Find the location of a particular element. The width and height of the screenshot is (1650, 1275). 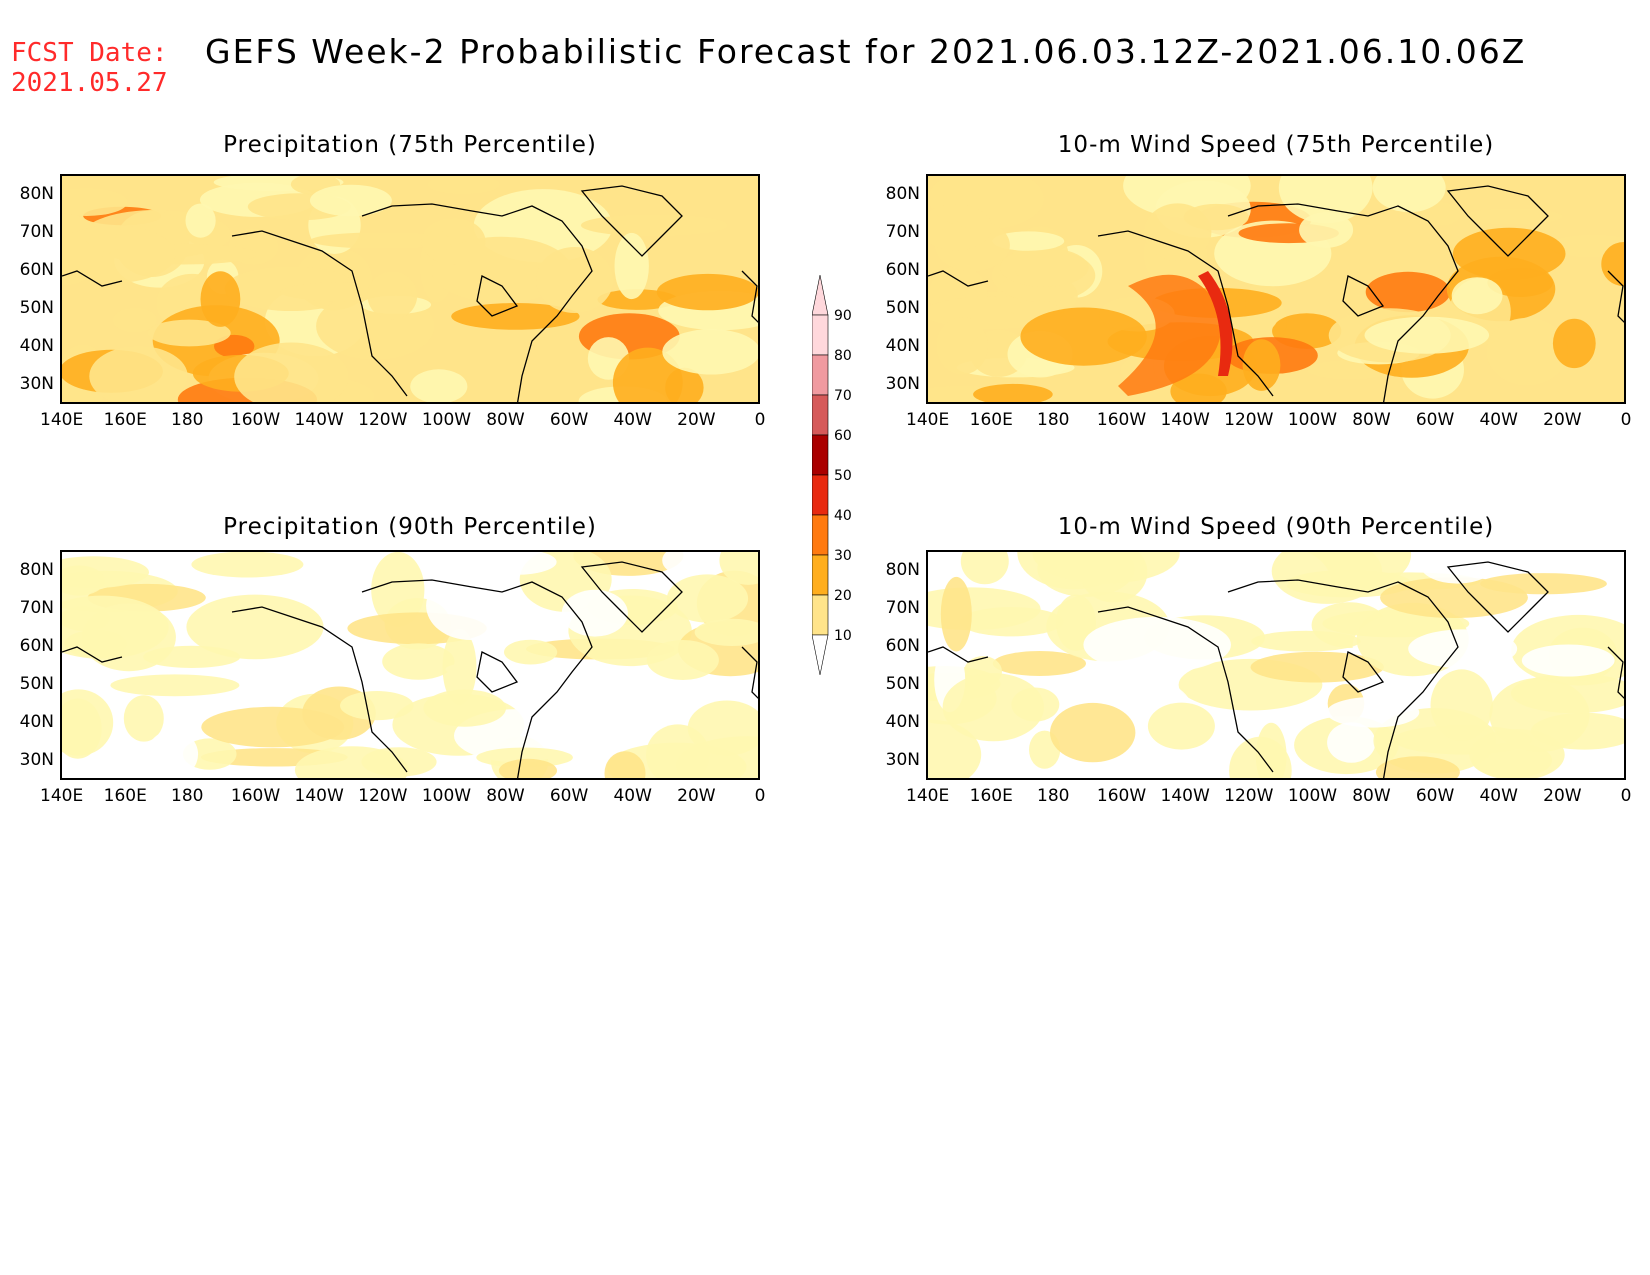

panel-title-wind75: 10-m Wind Speed (75th Percentile) is located at coordinates (1276, 145).